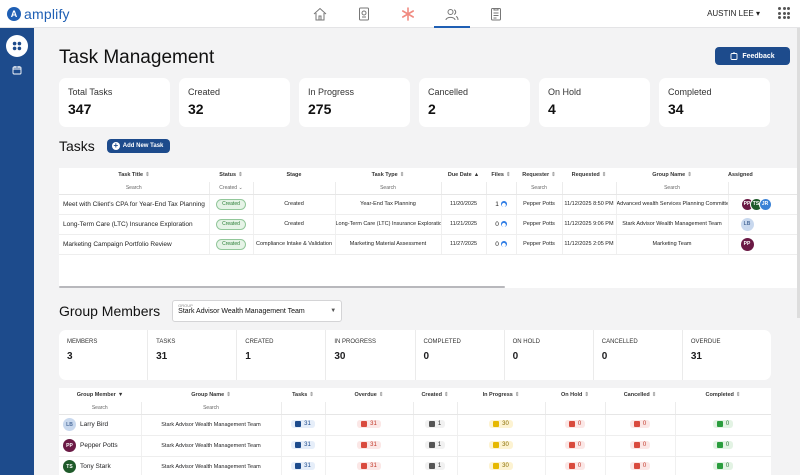 Image resolution: width=800 pixels, height=475 pixels. What do you see at coordinates (408, 14) in the screenshot?
I see `nav-ai` at bounding box center [408, 14].